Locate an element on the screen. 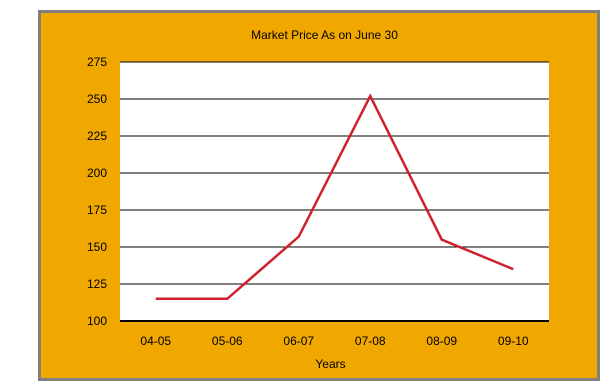 Image resolution: width=612 pixels, height=381 pixels. x-tick-label: 09-10 is located at coordinates (513, 341).